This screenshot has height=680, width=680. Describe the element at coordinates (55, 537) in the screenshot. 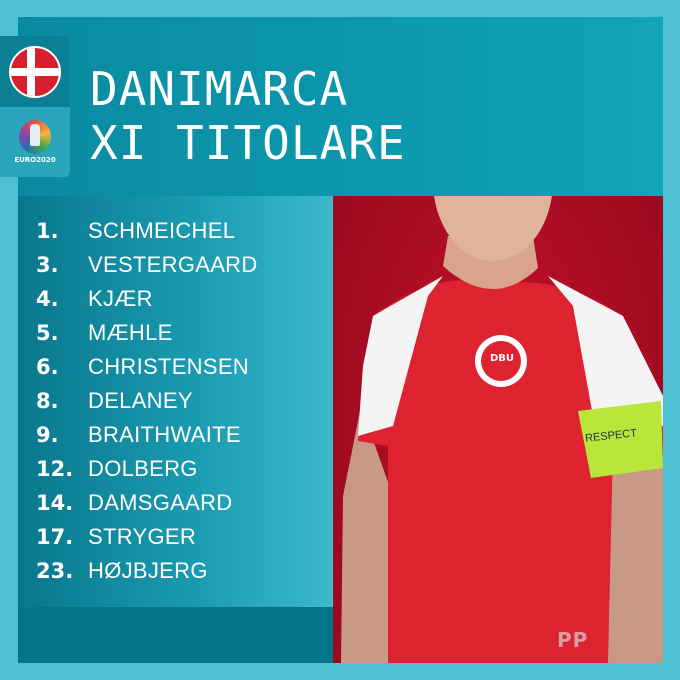

I see `player-number: 17.` at that location.